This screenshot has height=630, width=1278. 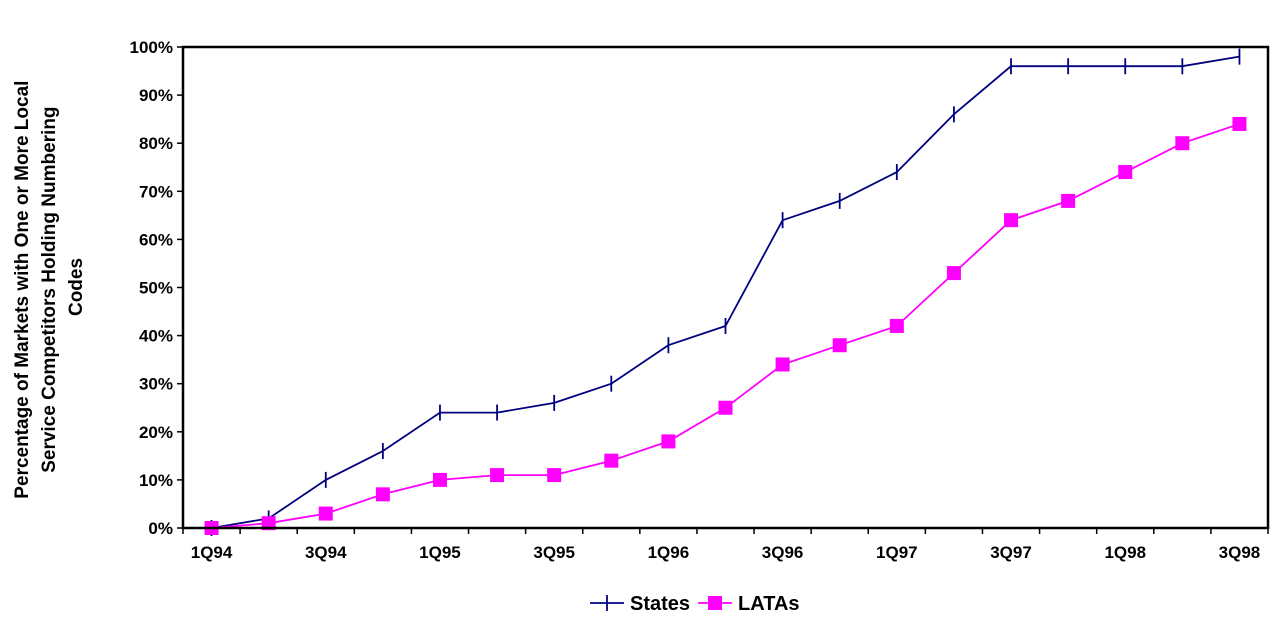 What do you see at coordinates (156, 143) in the screenshot?
I see `y-tick-label: 80%` at bounding box center [156, 143].